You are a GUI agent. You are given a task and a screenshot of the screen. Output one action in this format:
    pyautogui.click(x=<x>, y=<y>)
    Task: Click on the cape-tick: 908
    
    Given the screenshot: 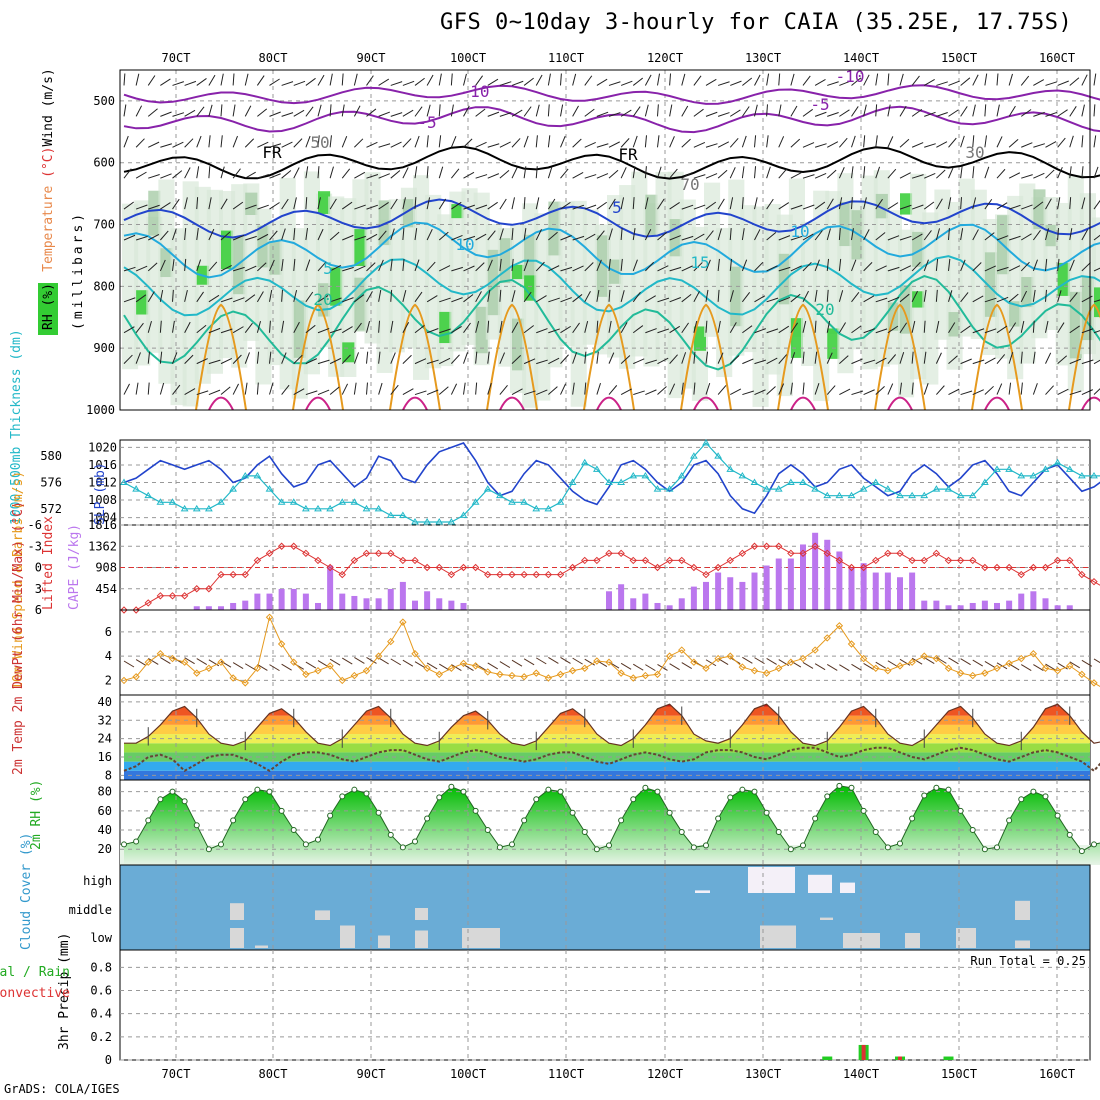 What is the action you would take?
    pyautogui.click(x=106, y=568)
    